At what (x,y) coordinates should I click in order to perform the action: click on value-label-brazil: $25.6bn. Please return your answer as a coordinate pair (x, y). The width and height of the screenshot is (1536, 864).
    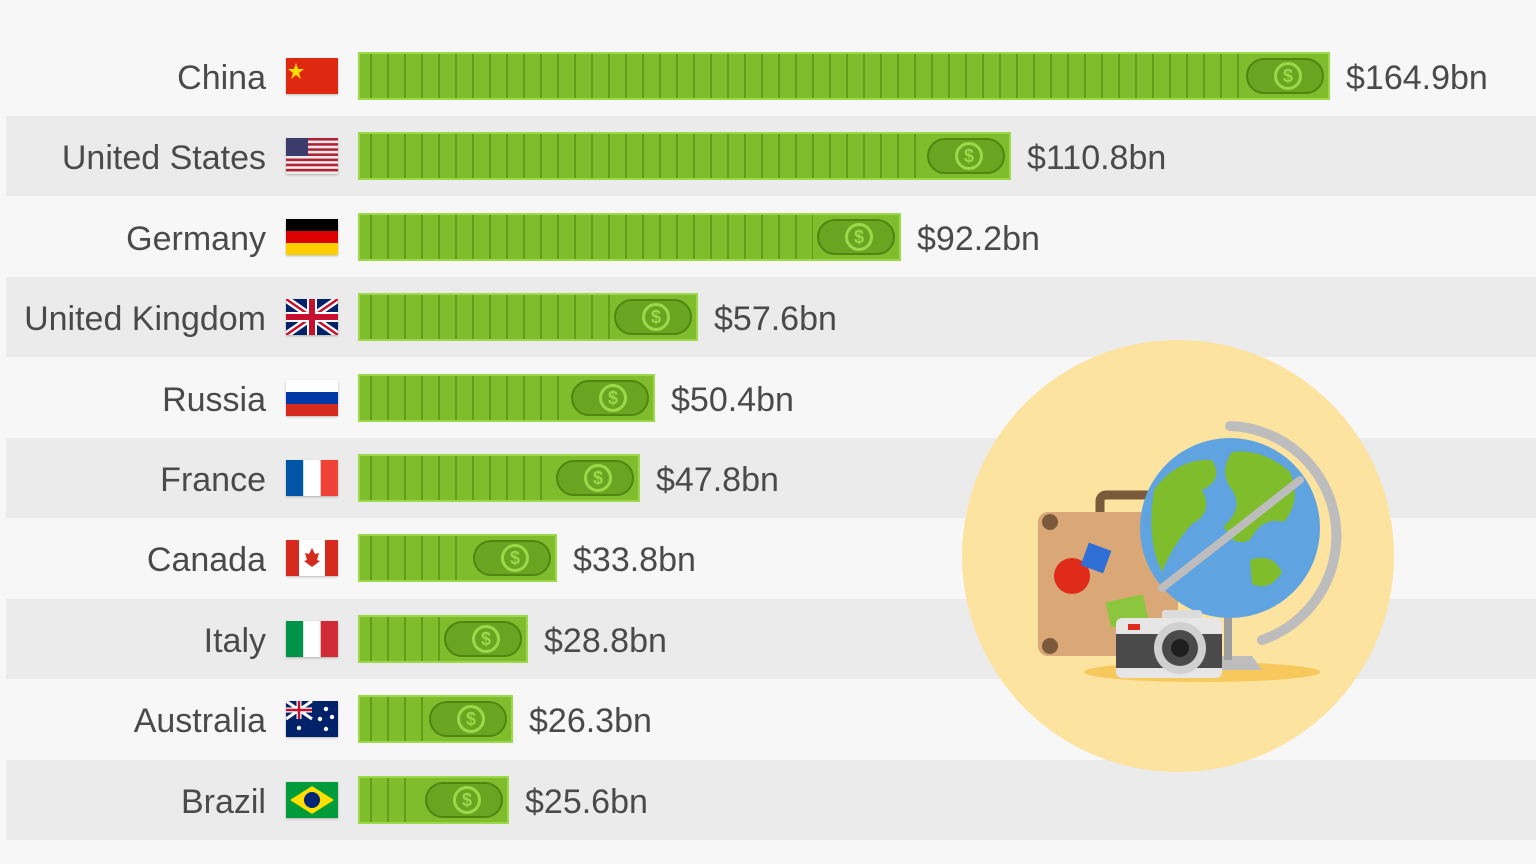
    Looking at the image, I should click on (586, 801).